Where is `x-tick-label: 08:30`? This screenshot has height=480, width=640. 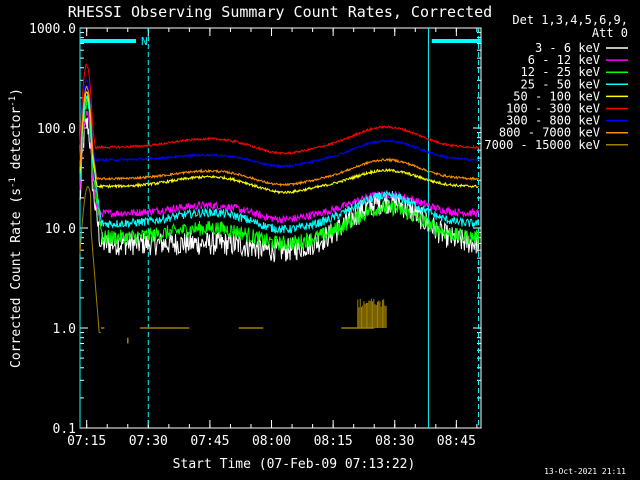
x-tick-label: 08:30 is located at coordinates (394, 441).